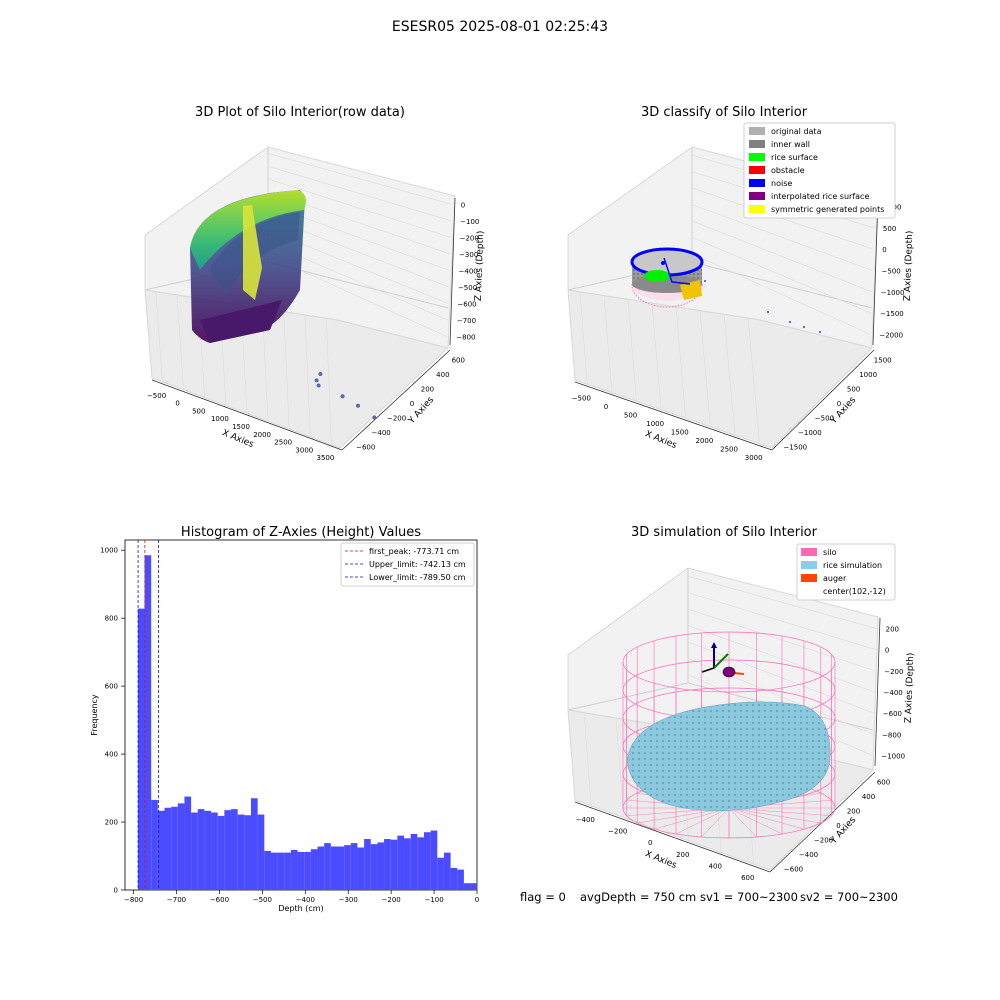 This screenshot has height=1000, width=1000. I want to click on classify-noise-lines, so click(677, 271).